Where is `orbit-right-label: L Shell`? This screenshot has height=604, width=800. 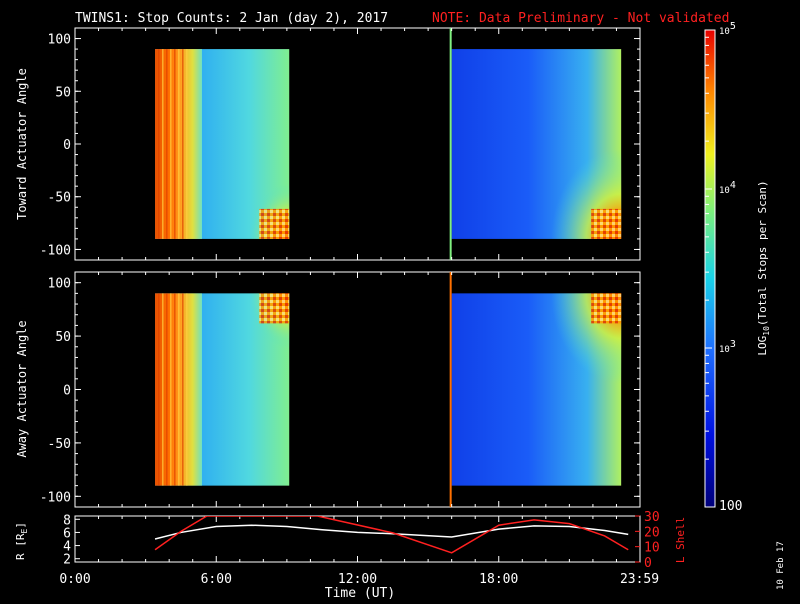
orbit-right-label: L Shell is located at coordinates (680, 540).